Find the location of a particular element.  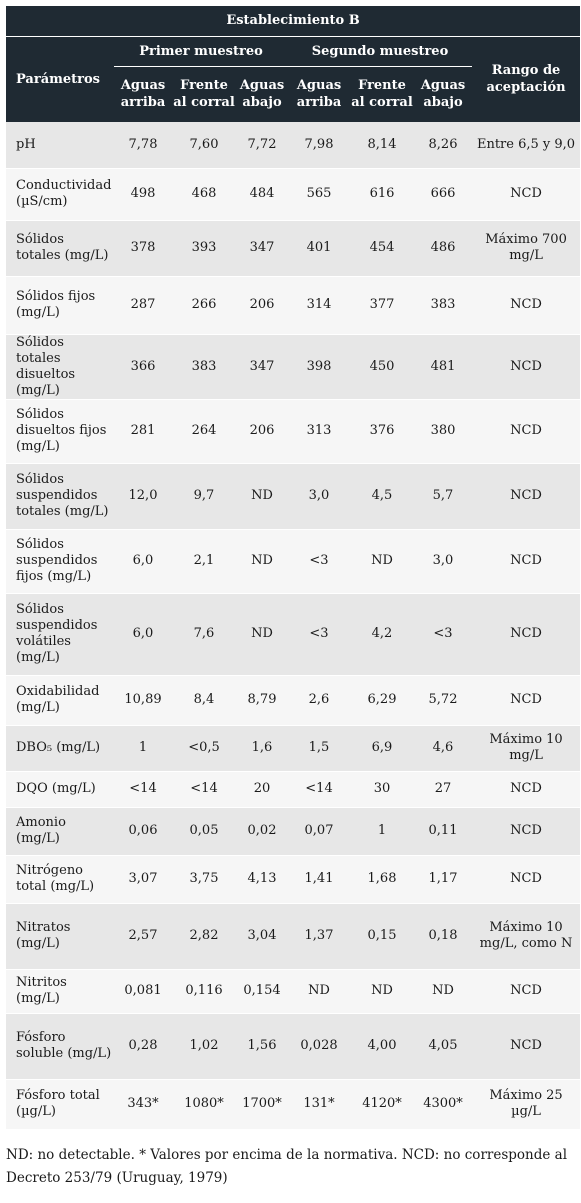

value-cell: 1,41 is located at coordinates (319, 879).